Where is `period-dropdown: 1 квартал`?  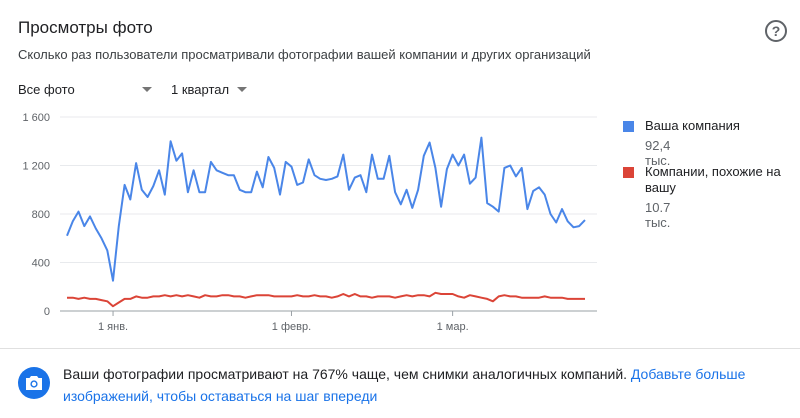 period-dropdown: 1 квартал is located at coordinates (211, 89).